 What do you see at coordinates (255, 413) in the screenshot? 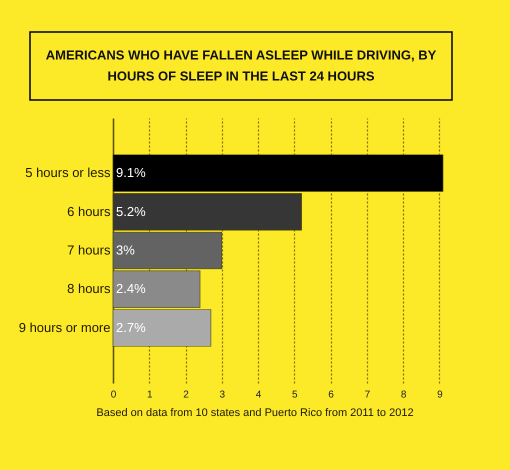
I see `text: Based on data from 10 states and Puerto Rico from 2011 to 2012` at bounding box center [255, 413].